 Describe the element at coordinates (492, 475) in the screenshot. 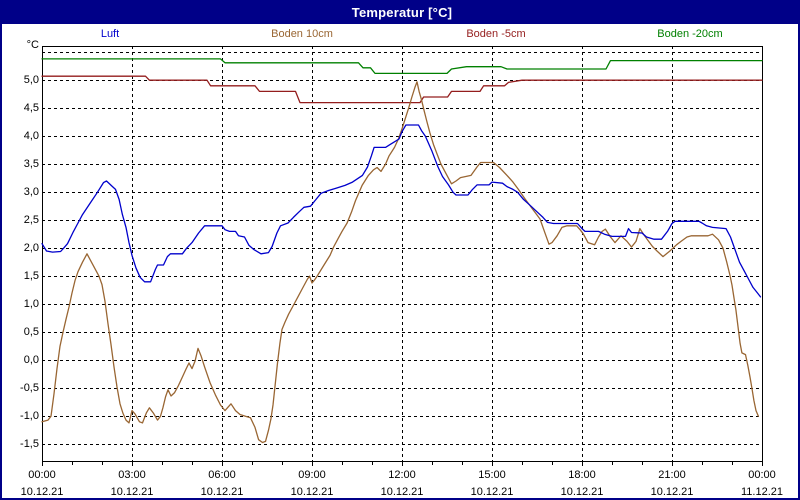

I see `x-tick-time-label: 15:00` at that location.